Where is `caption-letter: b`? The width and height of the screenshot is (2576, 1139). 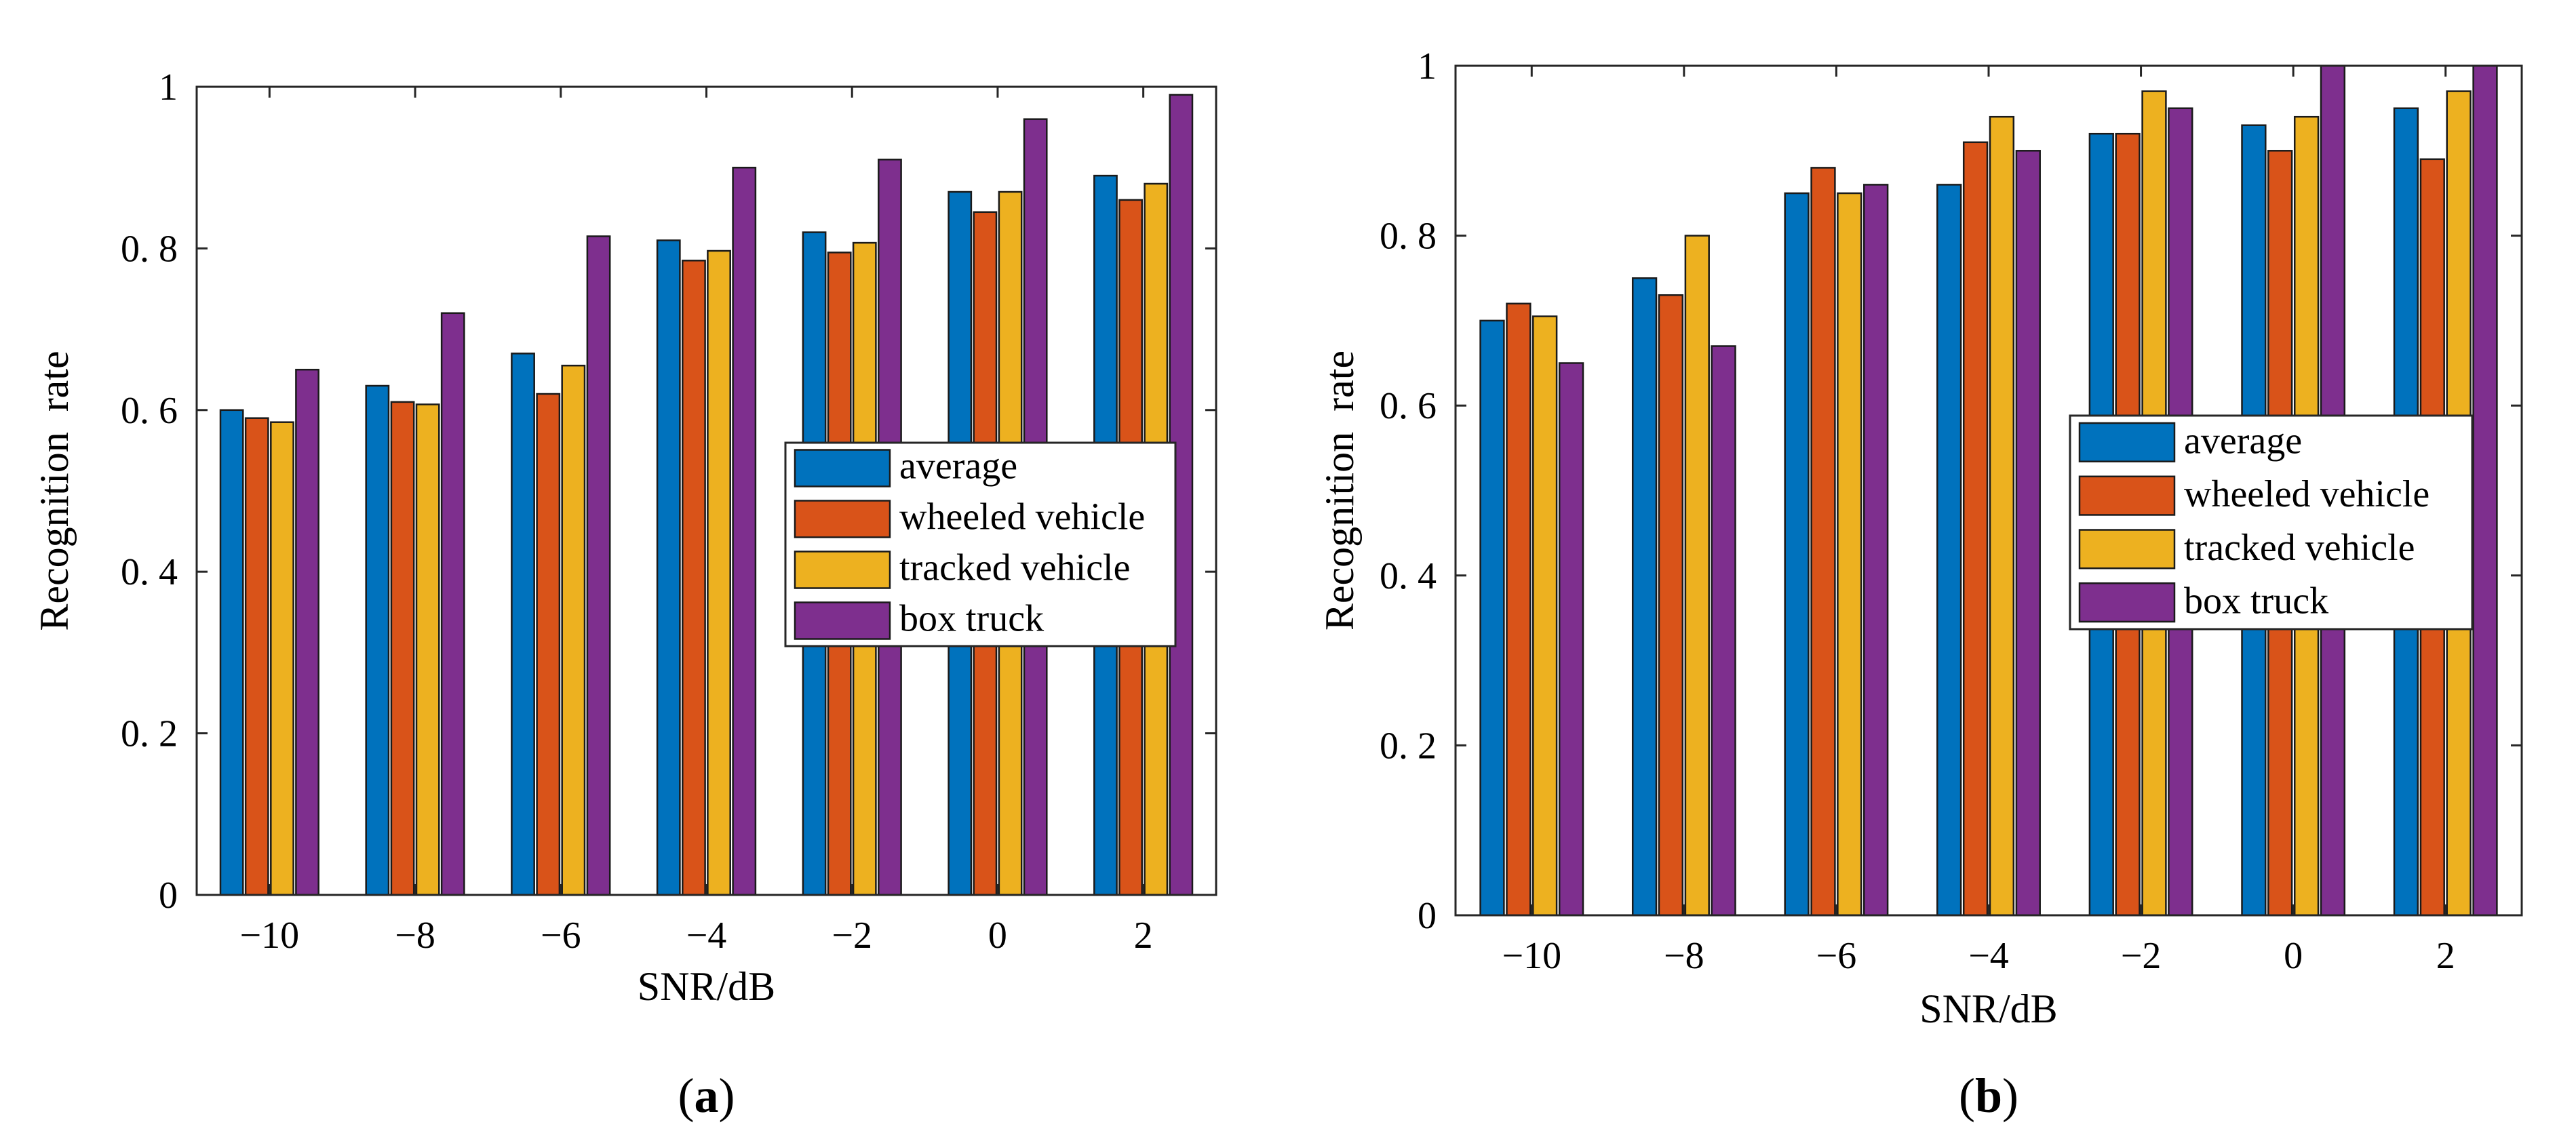 caption-letter: b is located at coordinates (1988, 1095).